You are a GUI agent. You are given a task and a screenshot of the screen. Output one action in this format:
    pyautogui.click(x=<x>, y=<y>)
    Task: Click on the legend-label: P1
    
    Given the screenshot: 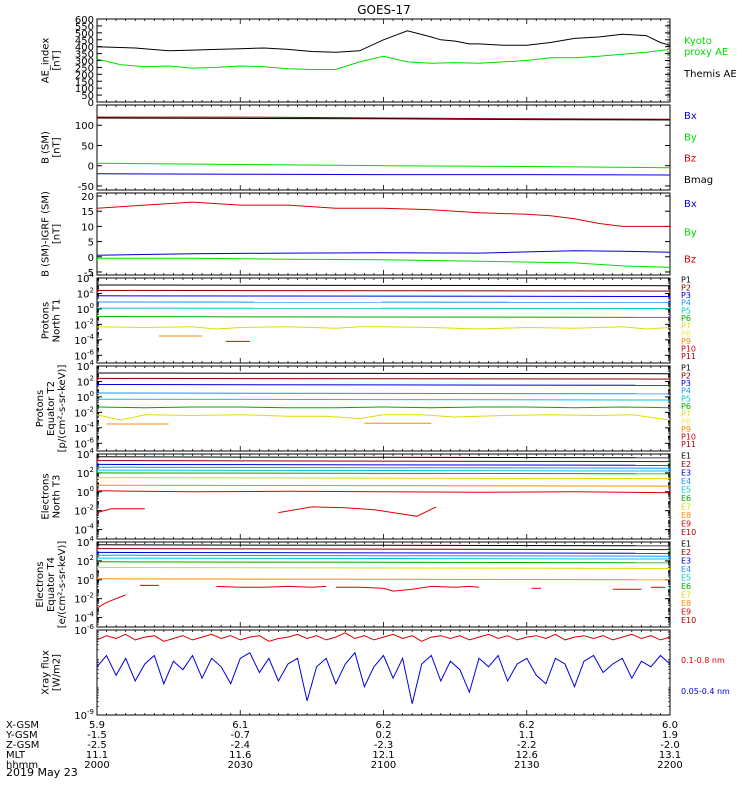 What is the action you would take?
    pyautogui.click(x=686, y=368)
    